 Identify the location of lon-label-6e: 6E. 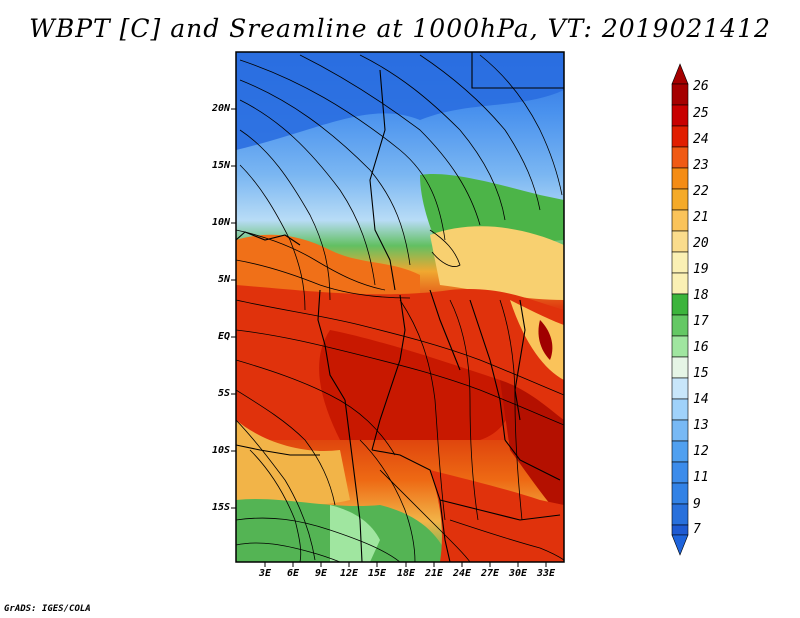
(293, 573).